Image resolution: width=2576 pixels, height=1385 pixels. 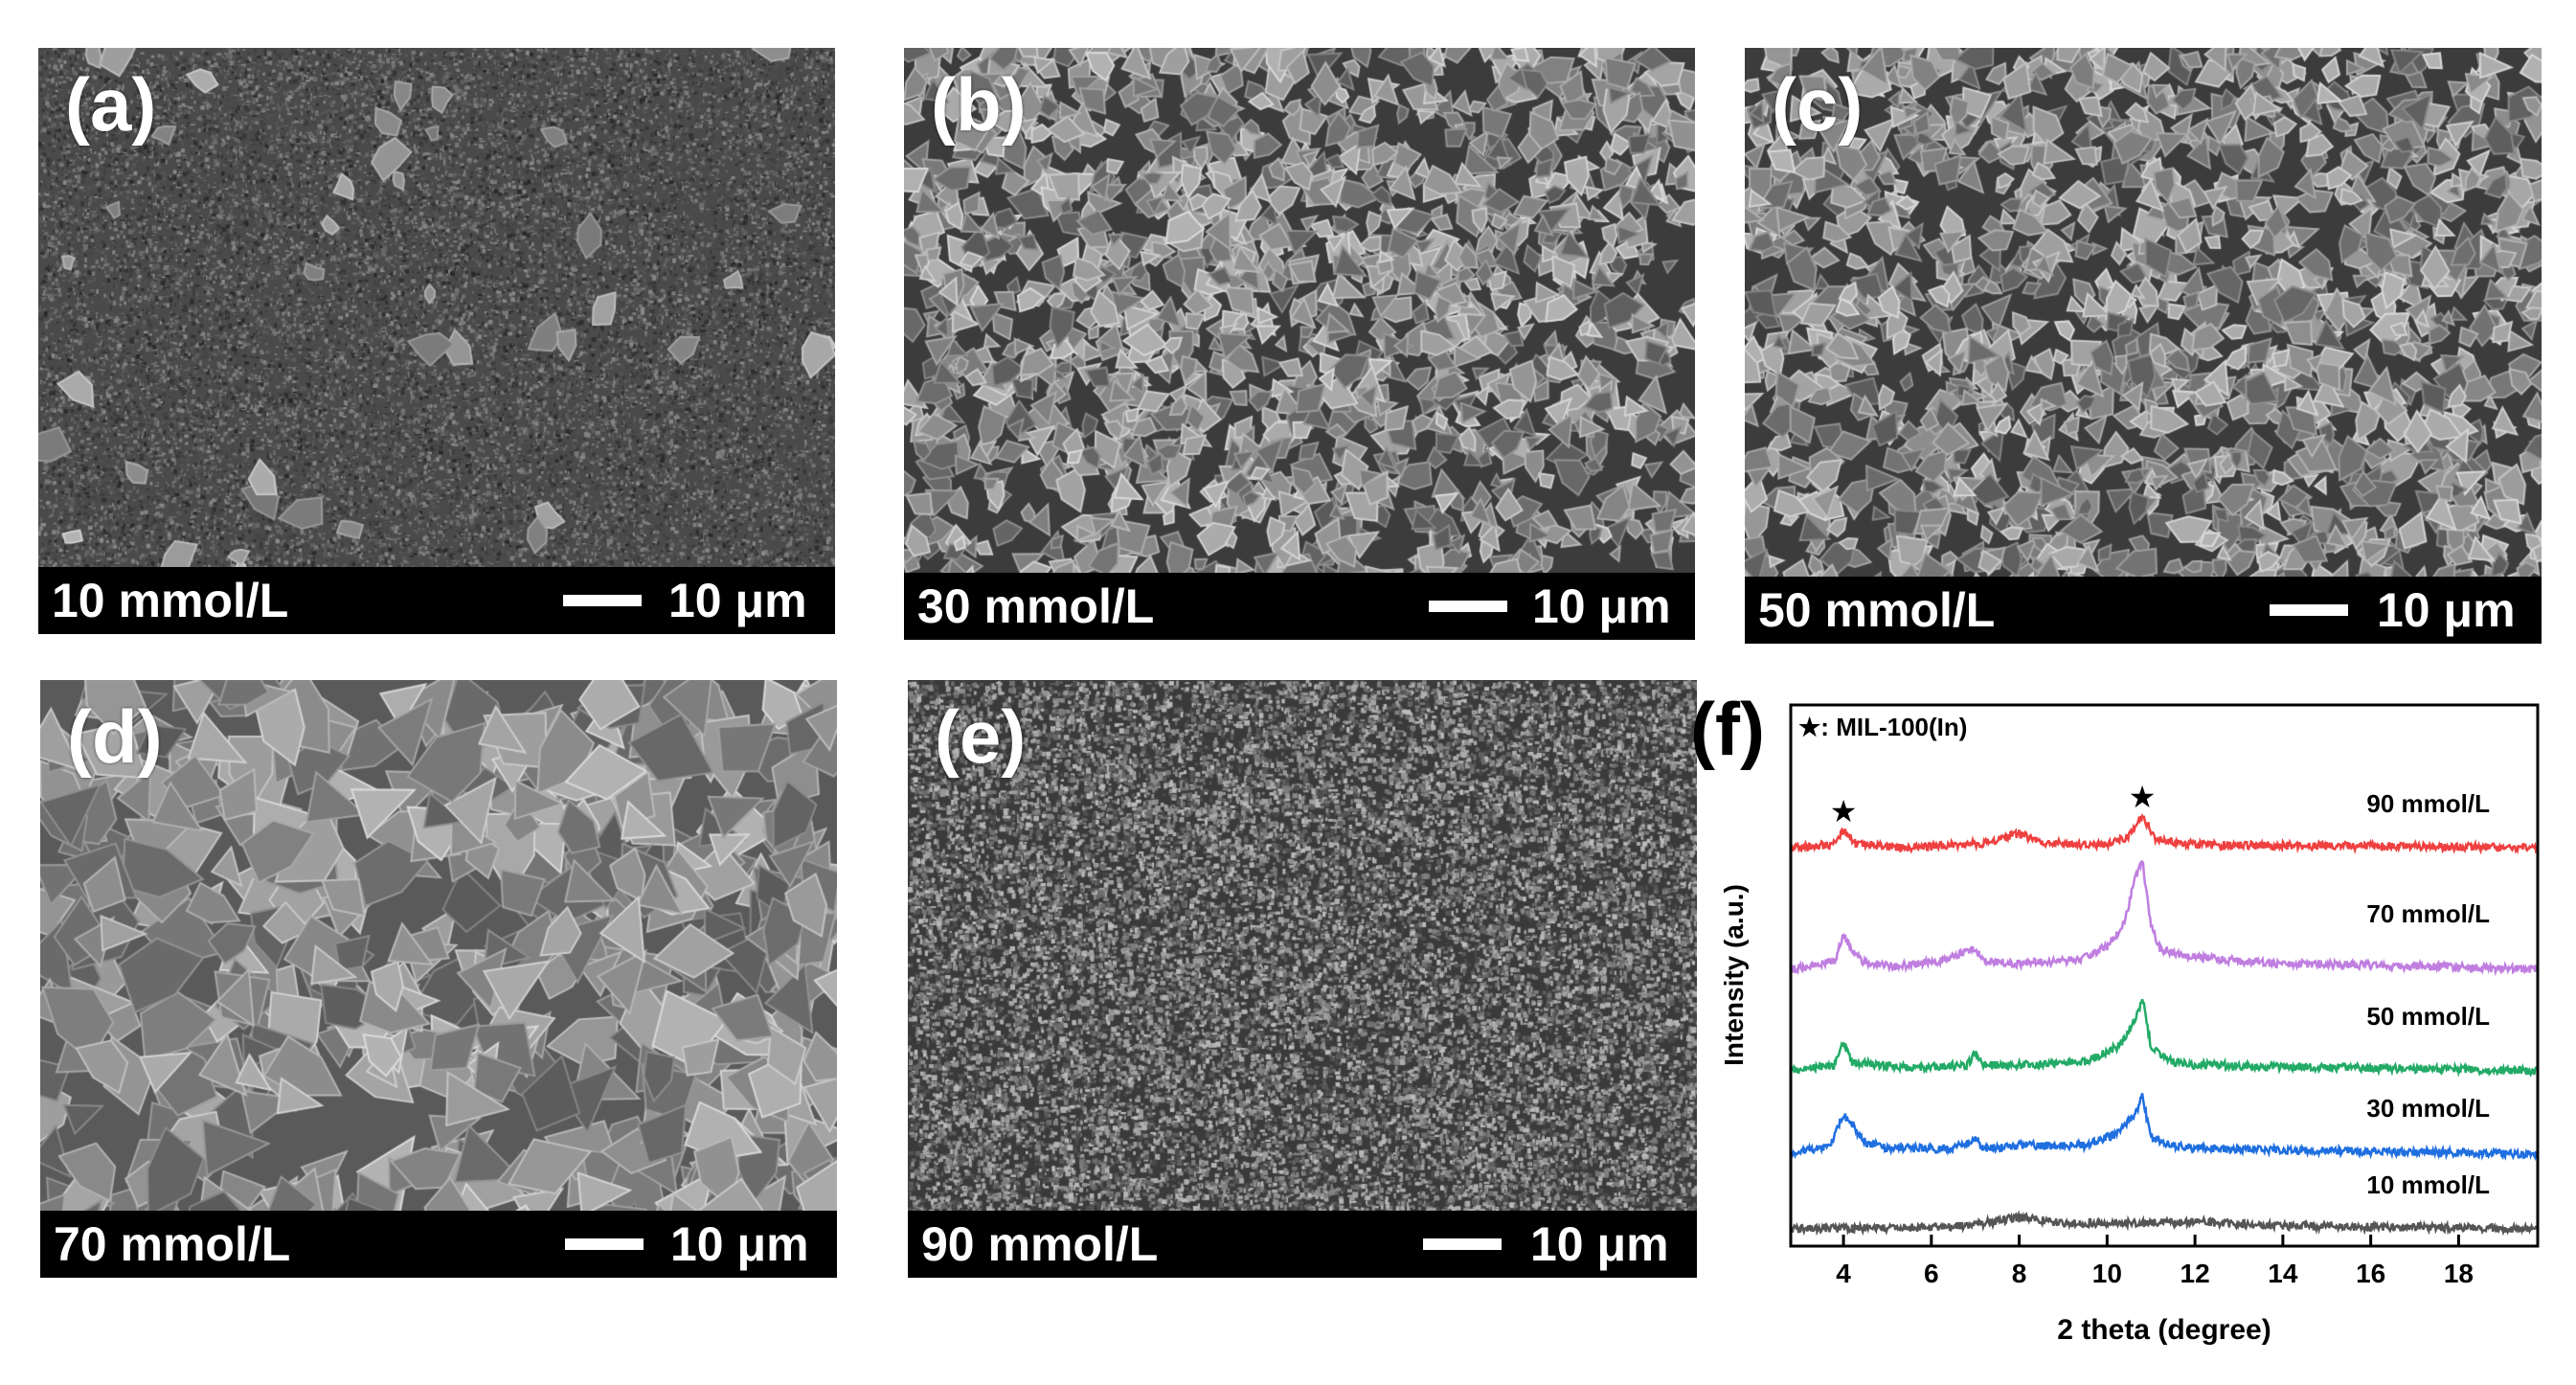 I want to click on scale-bar-c, so click(x=2309, y=610).